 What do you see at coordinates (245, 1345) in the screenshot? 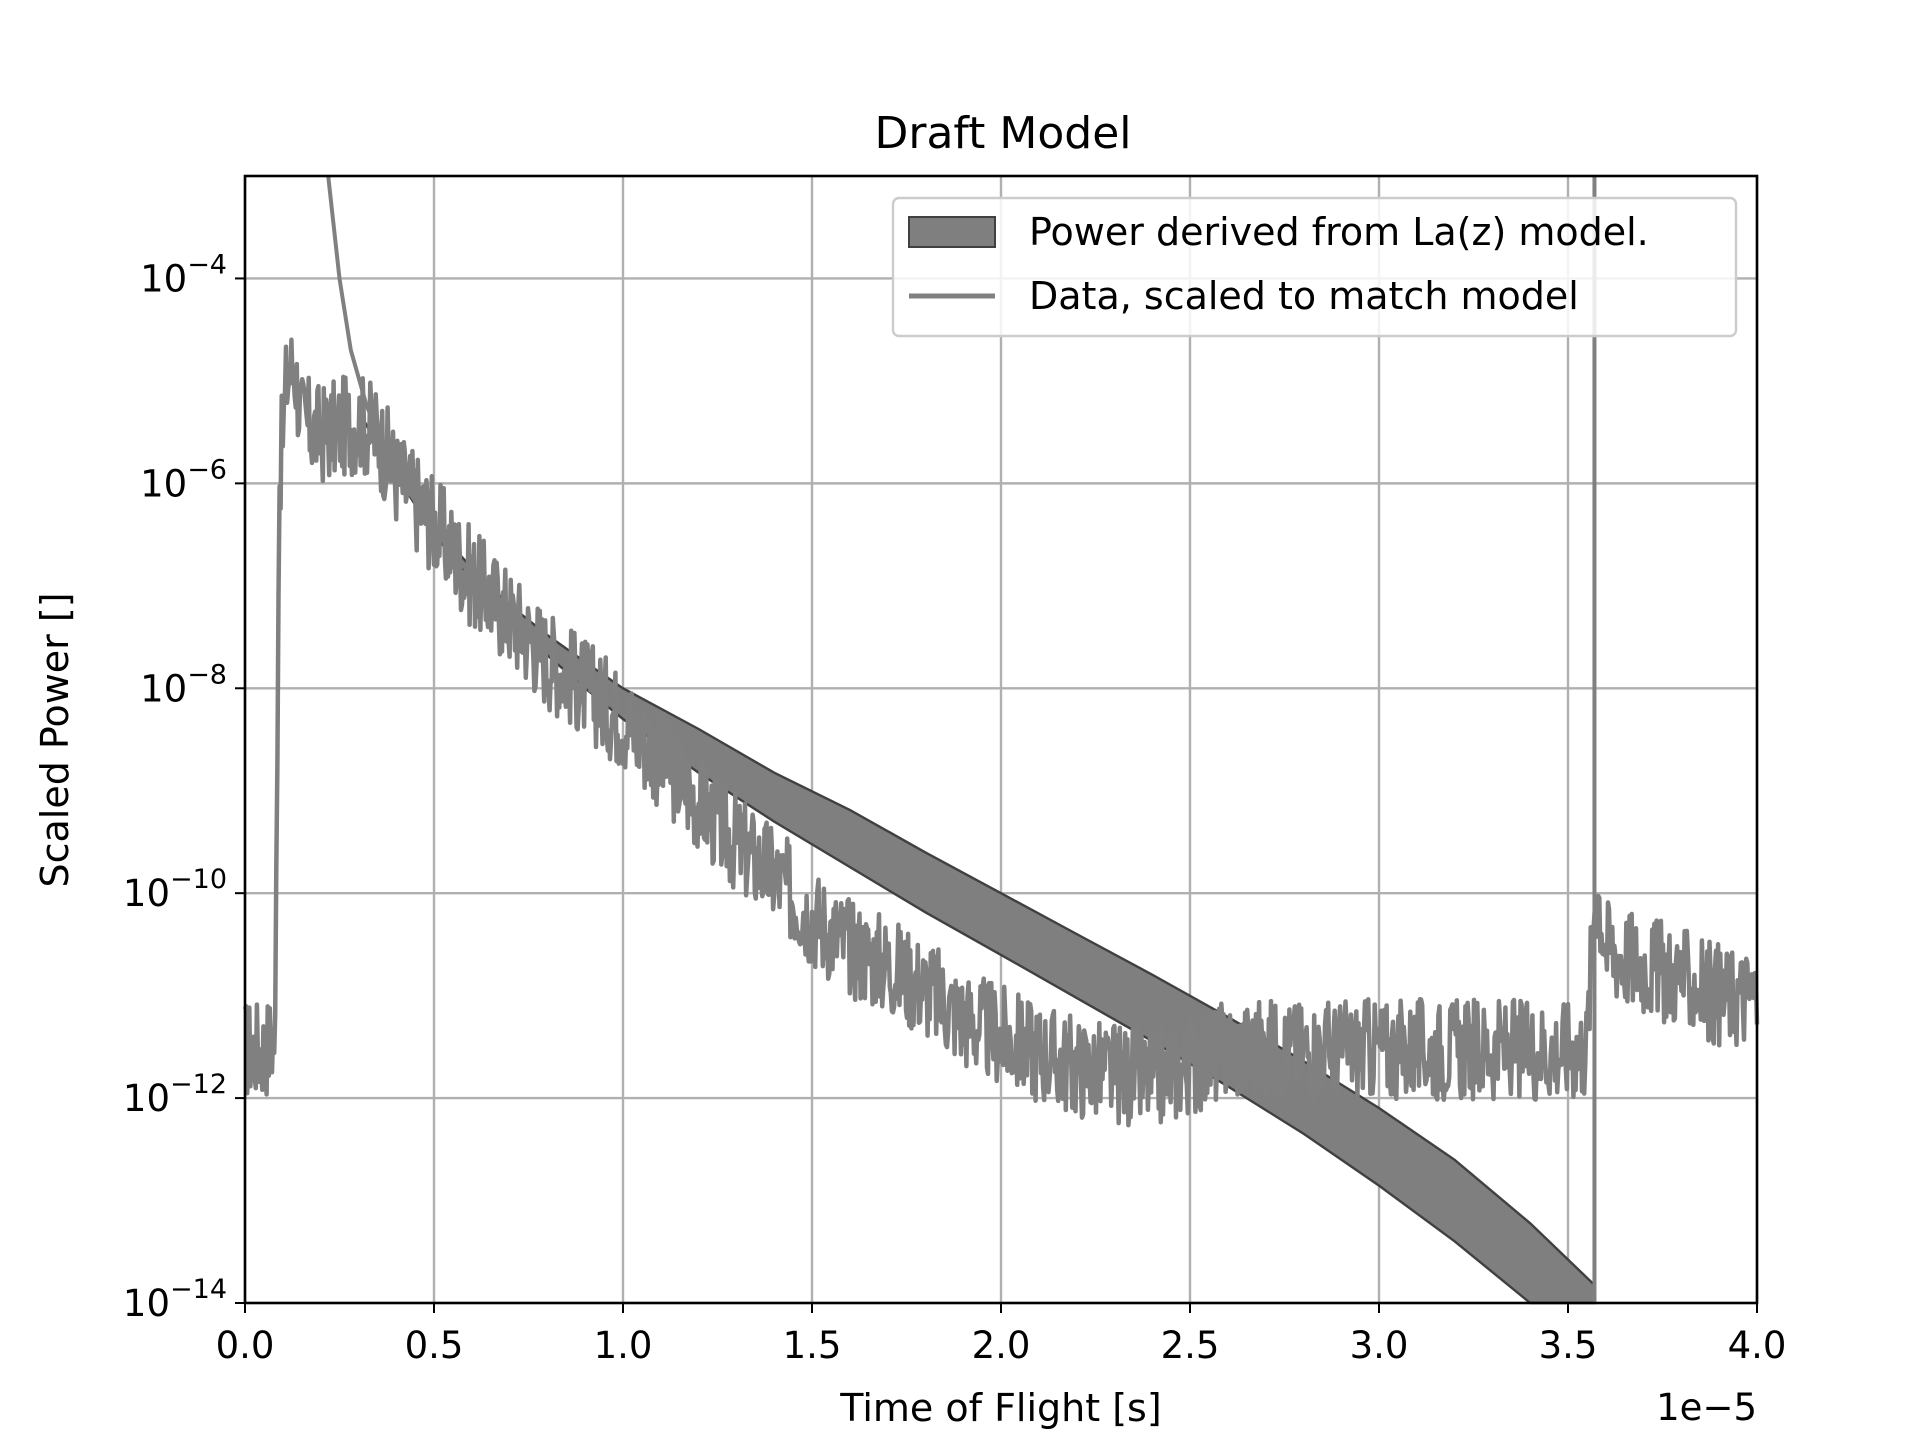
I see `x-tick-label: 0.0` at bounding box center [245, 1345].